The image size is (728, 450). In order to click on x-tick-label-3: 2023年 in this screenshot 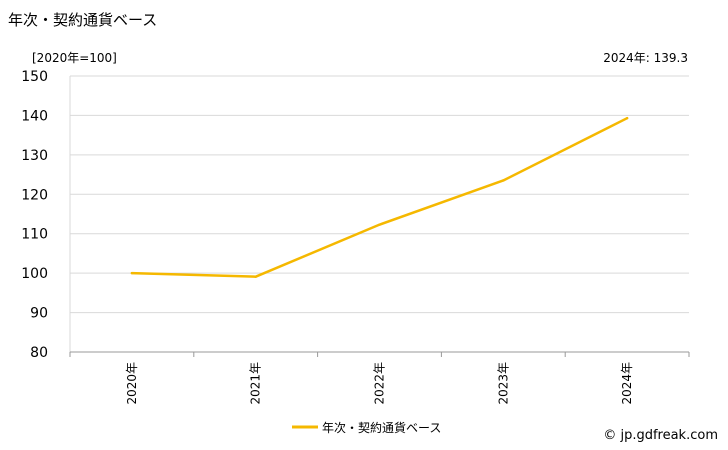, I will do `click(503, 383)`.